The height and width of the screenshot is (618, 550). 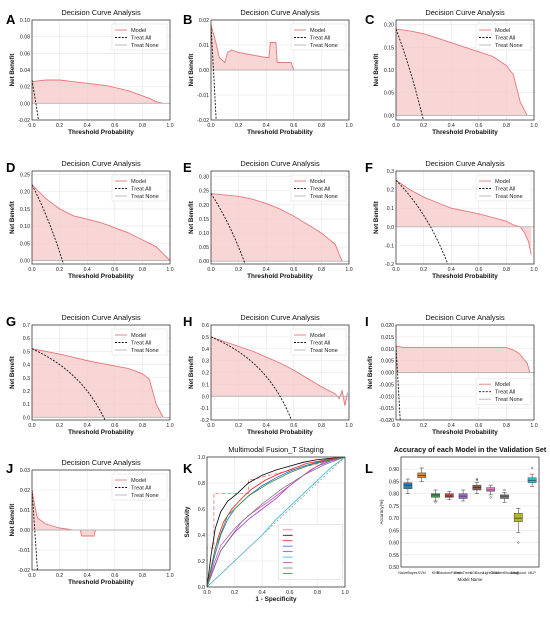 I want to click on y-tick-label: -0.020, so click(x=386, y=421).